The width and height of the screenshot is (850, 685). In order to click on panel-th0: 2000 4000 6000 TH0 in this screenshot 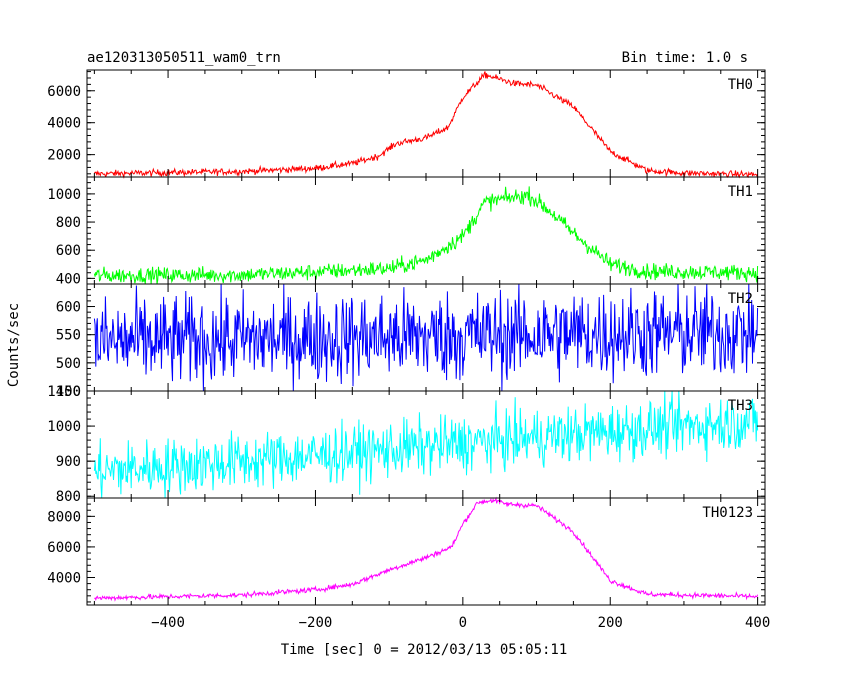, I will do `click(406, 124)`.